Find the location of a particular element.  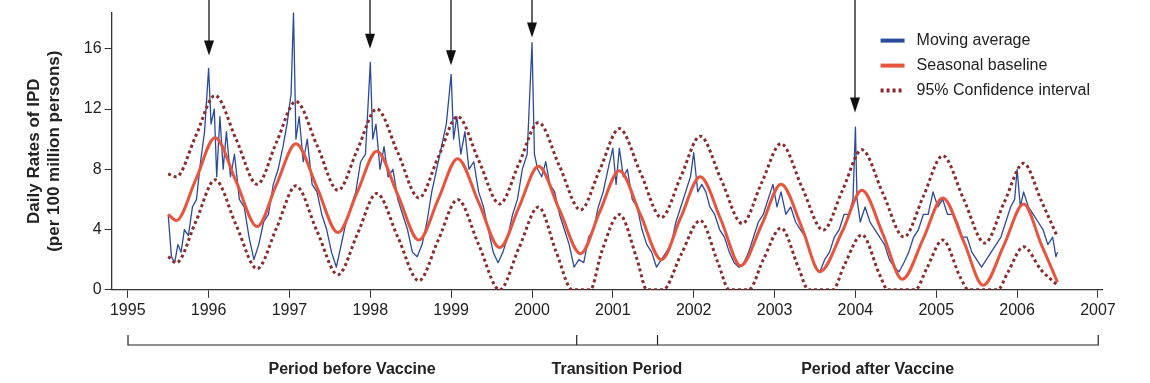

y-tick-label: 8 is located at coordinates (97, 168).